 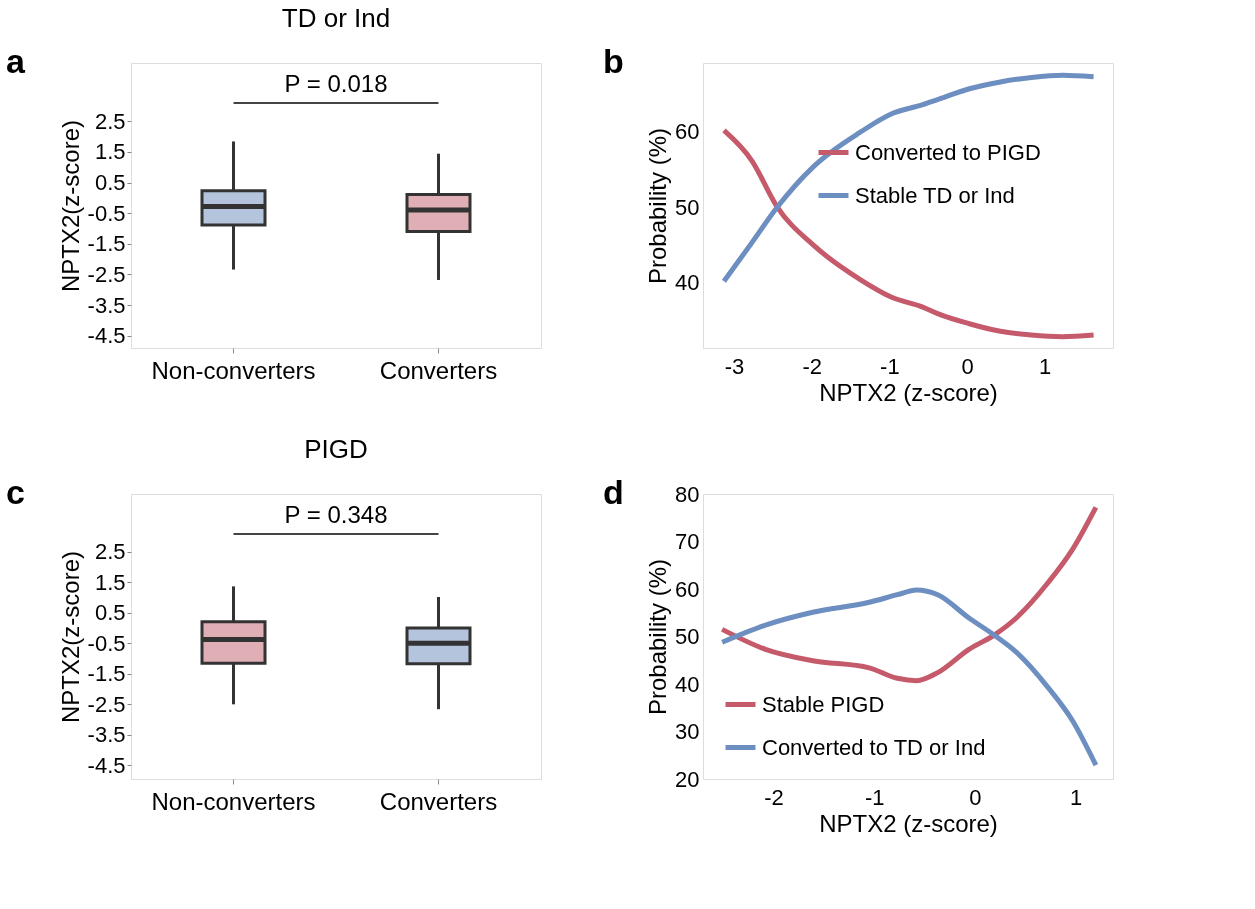 I want to click on y-tick-label: 20, so click(x=687, y=779).